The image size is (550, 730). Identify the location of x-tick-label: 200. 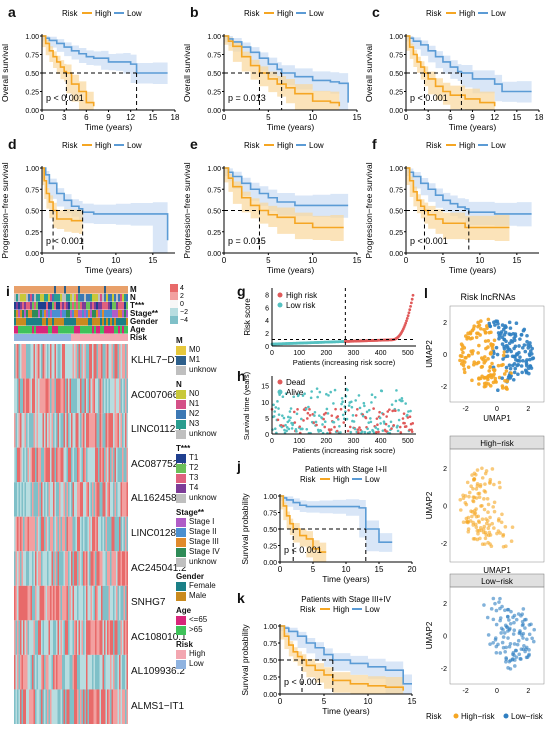
(326, 353).